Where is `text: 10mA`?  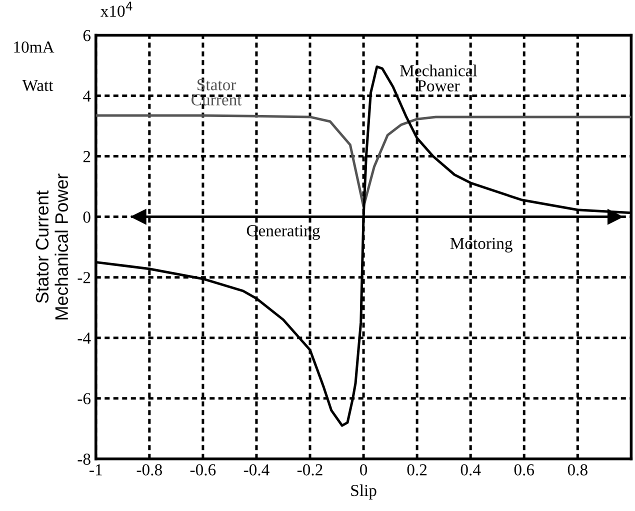 text: 10mA is located at coordinates (34, 47).